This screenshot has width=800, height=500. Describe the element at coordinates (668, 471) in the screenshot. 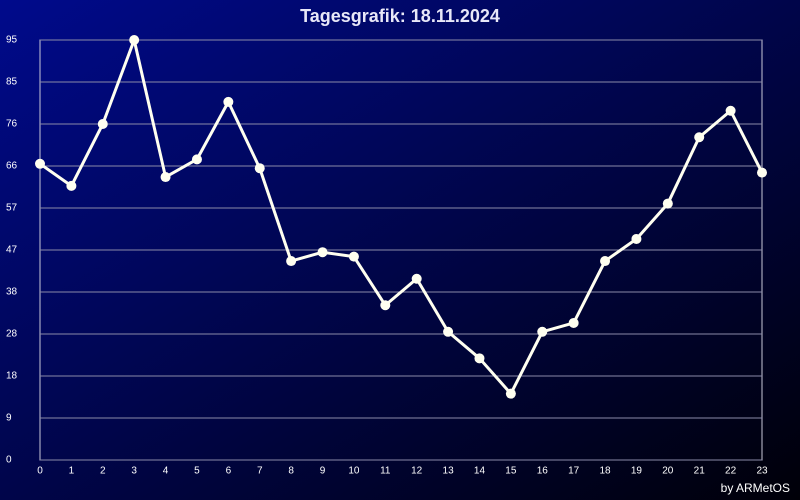

I see `x-tick-label: 20` at that location.